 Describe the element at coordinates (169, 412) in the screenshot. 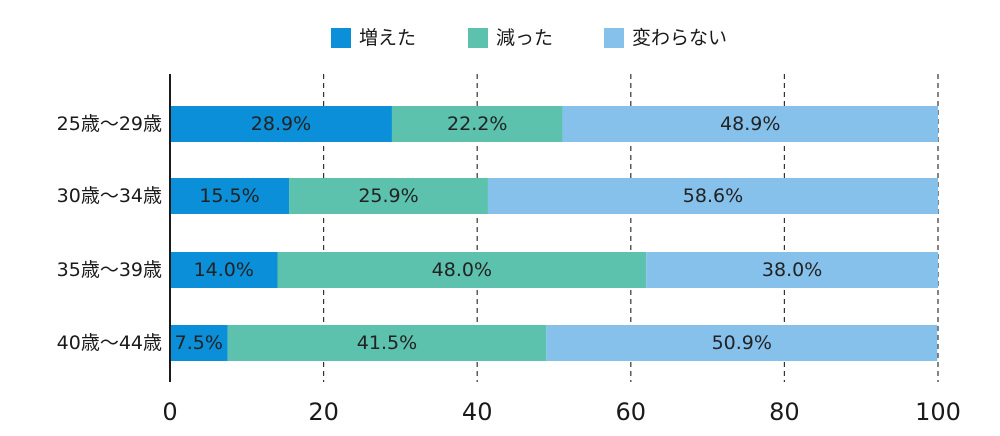

I see `x-tick-label: 0` at that location.